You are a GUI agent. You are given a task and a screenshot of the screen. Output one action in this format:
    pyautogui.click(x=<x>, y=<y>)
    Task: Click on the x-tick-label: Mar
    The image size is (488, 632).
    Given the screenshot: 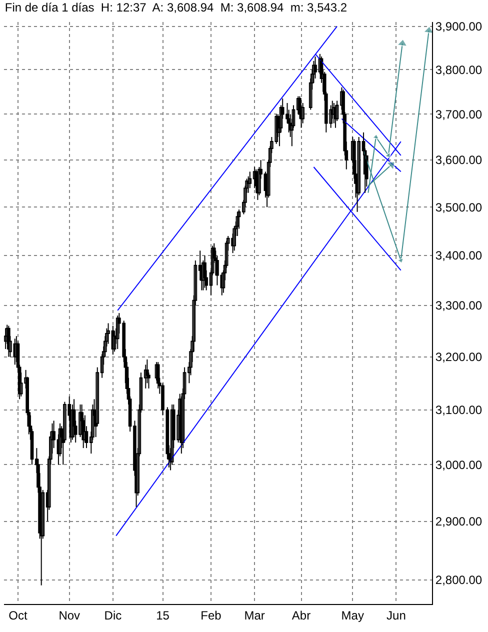 What is the action you would take?
    pyautogui.click(x=254, y=615)
    